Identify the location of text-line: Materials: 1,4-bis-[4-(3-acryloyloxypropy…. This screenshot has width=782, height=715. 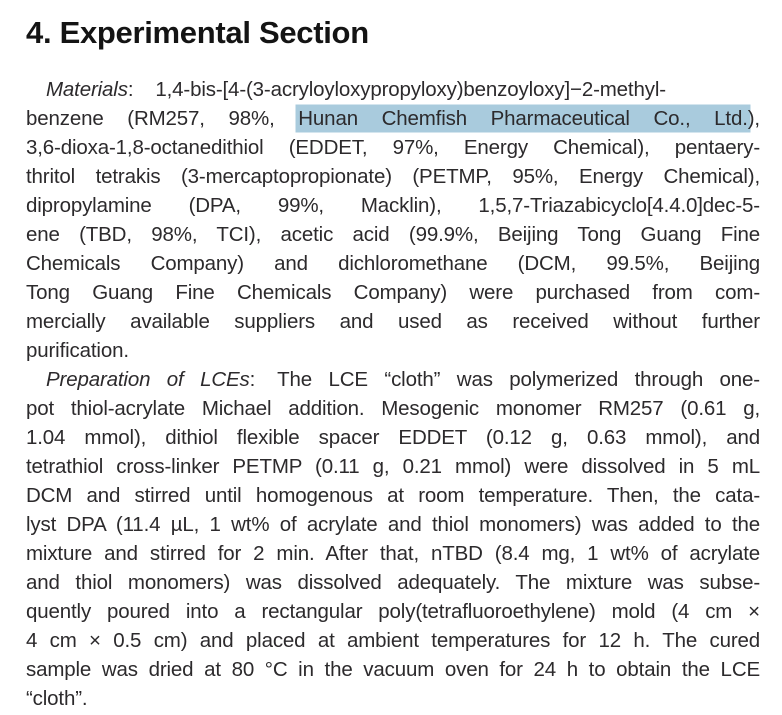
(393, 89).